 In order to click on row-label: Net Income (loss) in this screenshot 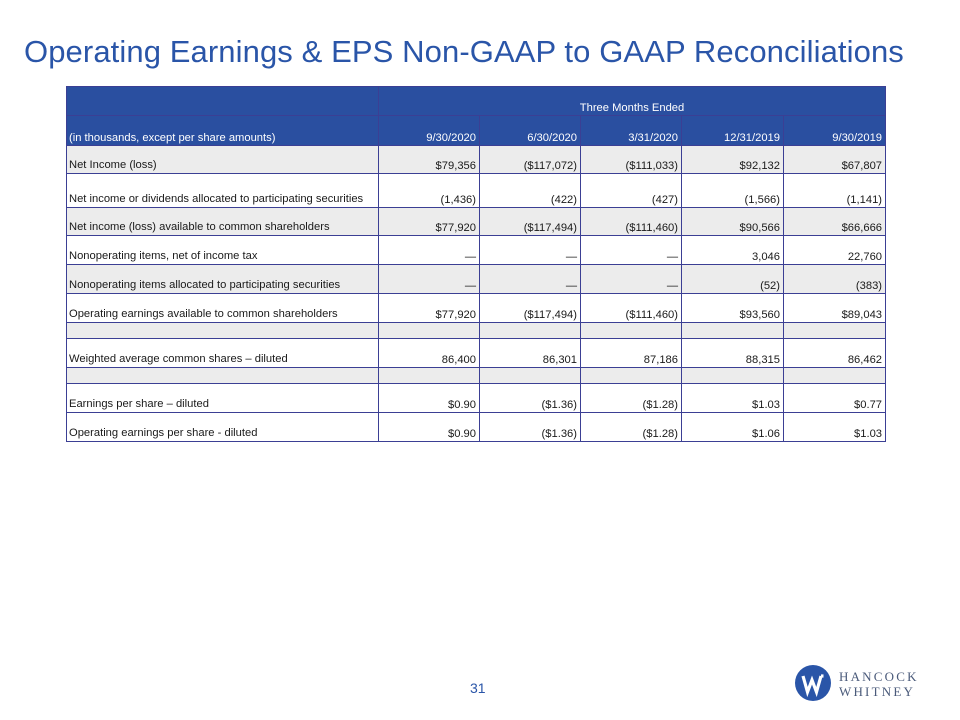, I will do `click(222, 159)`.